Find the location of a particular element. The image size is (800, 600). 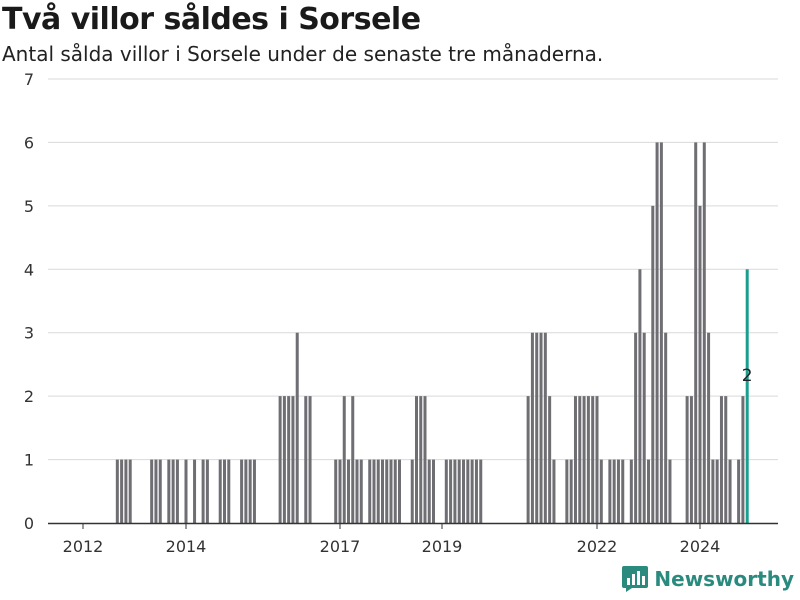

x-tick-label: 2024 is located at coordinates (700, 546).